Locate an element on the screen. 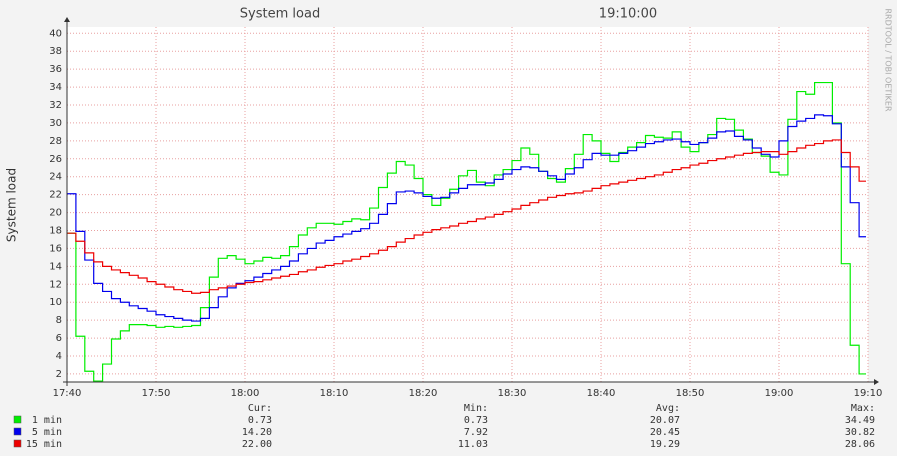  x-tick-label: 19:10 is located at coordinates (868, 393).